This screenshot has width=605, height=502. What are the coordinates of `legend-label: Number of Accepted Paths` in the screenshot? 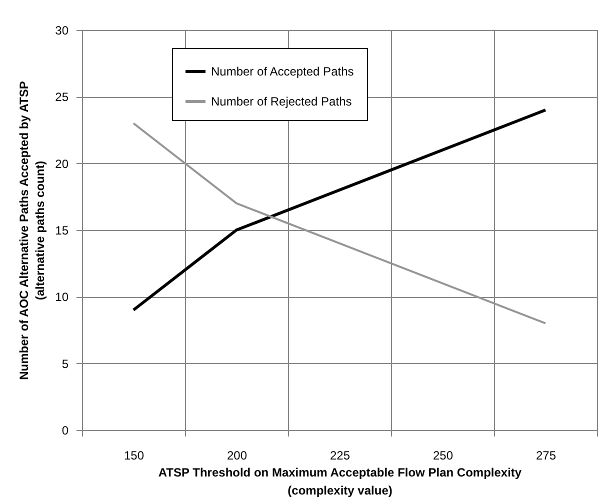 It's located at (282, 71).